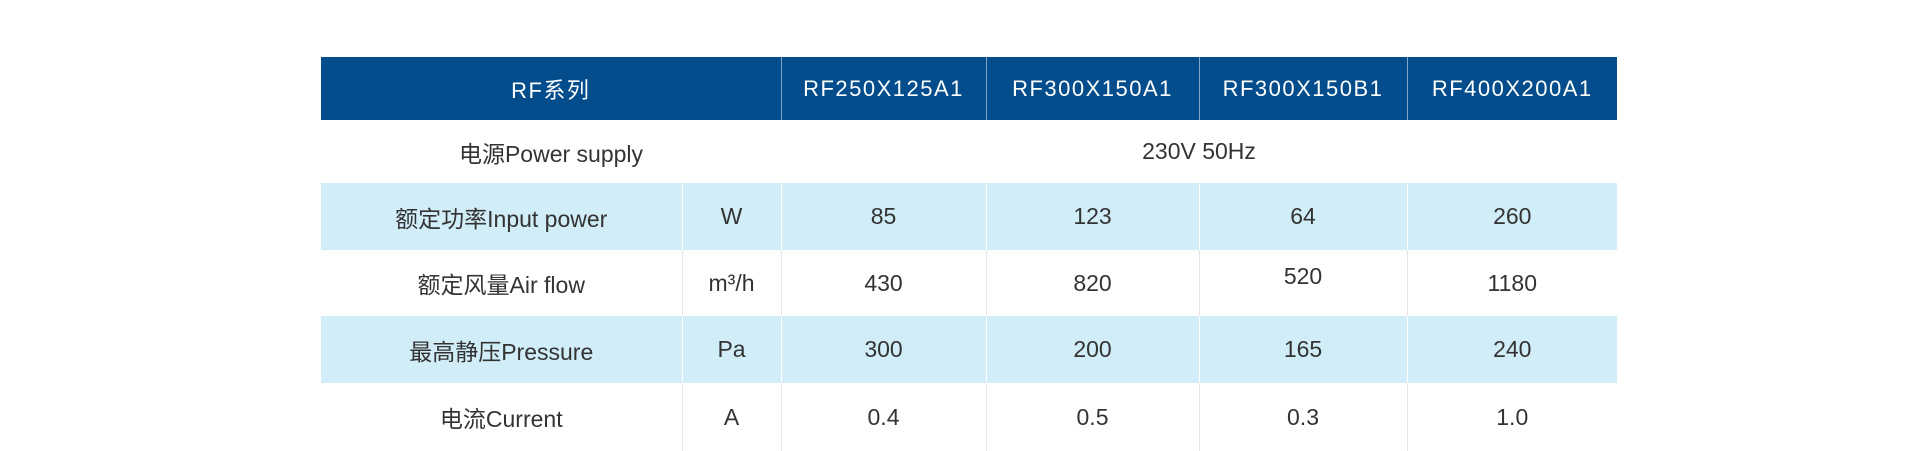 Image resolution: width=1920 pixels, height=451 pixels. What do you see at coordinates (1512, 349) in the screenshot?
I see `table-cell: 240` at bounding box center [1512, 349].